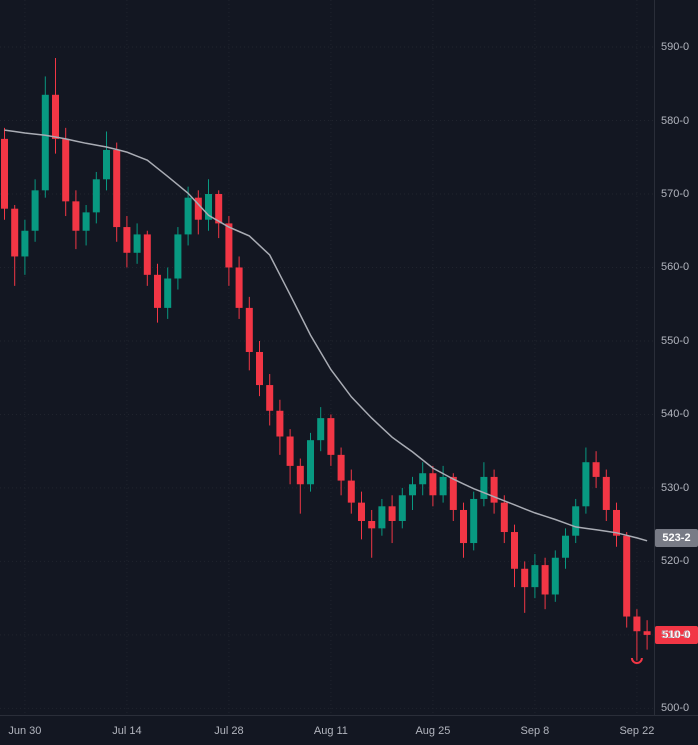  What do you see at coordinates (127, 731) in the screenshot?
I see `time-tick-label: Jul 14` at bounding box center [127, 731].